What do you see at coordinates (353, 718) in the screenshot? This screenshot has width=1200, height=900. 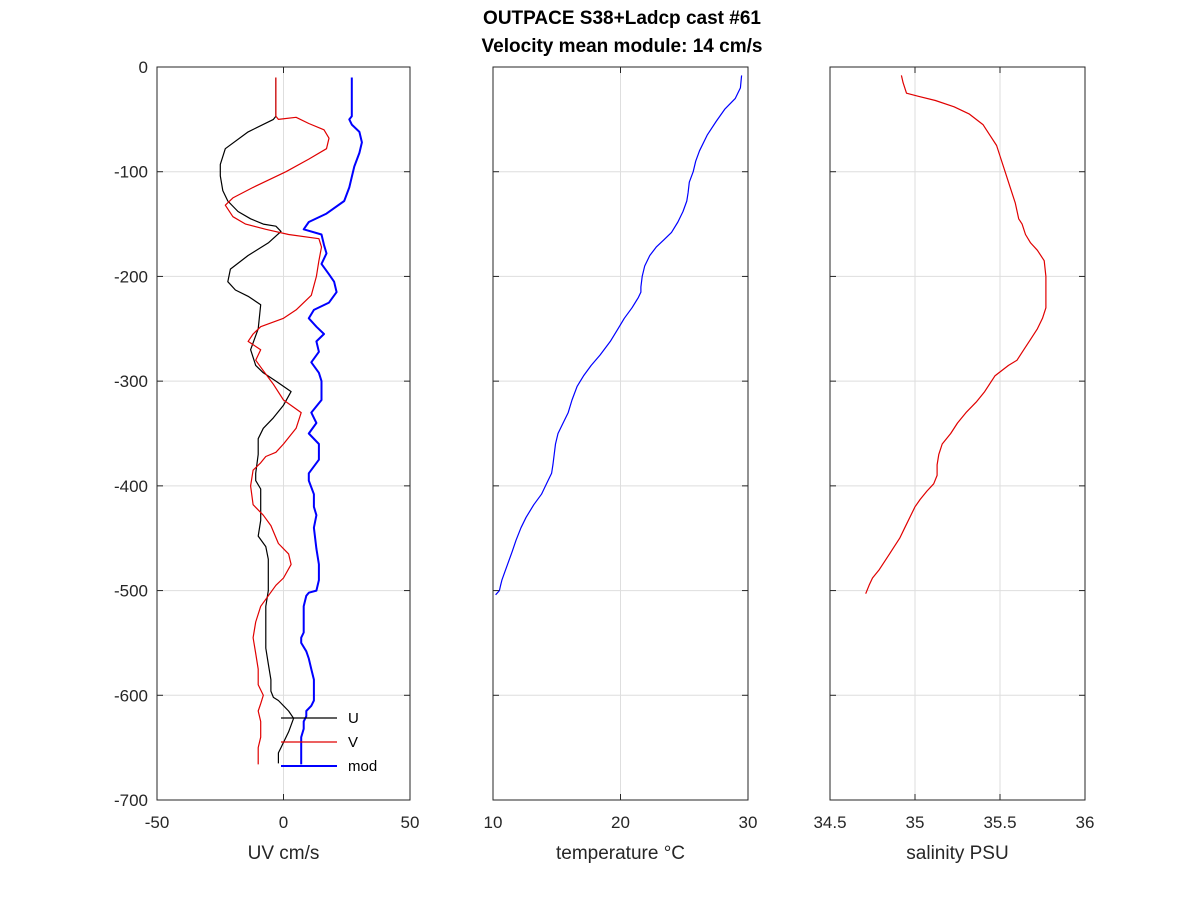 I see `legend-label-u: U` at bounding box center [353, 718].